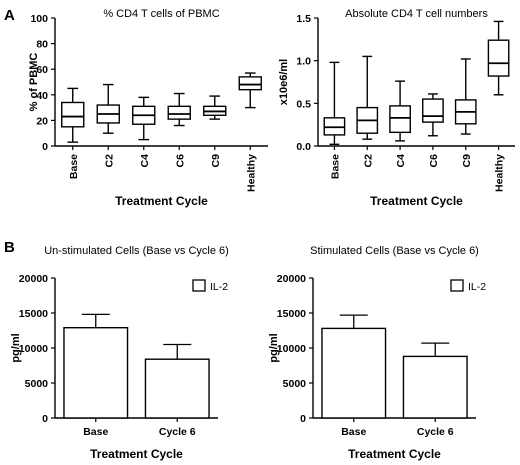 The width and height of the screenshot is (520, 465). Describe the element at coordinates (42, 70) in the screenshot. I see `y-tick-label: 60` at that location.